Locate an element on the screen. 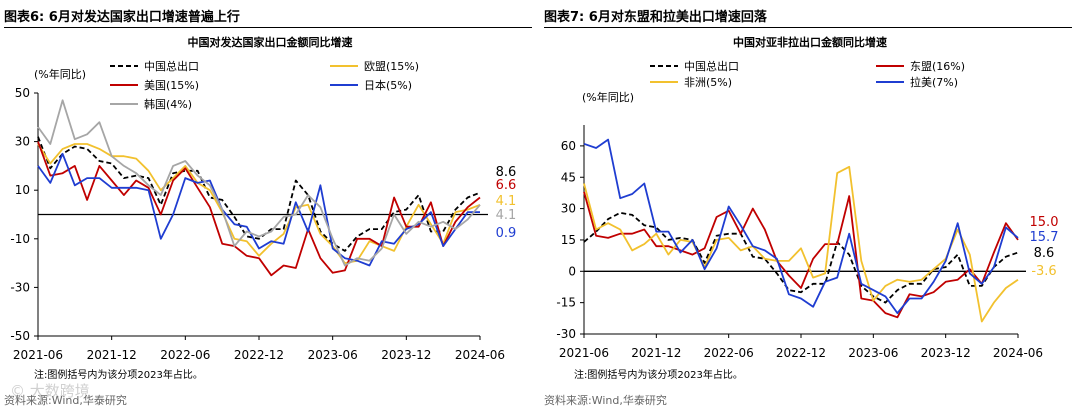 The width and height of the screenshot is (1080, 412). figure-title: 图表7: 6月对东盟和拉美出口增速回落 is located at coordinates (655, 17).